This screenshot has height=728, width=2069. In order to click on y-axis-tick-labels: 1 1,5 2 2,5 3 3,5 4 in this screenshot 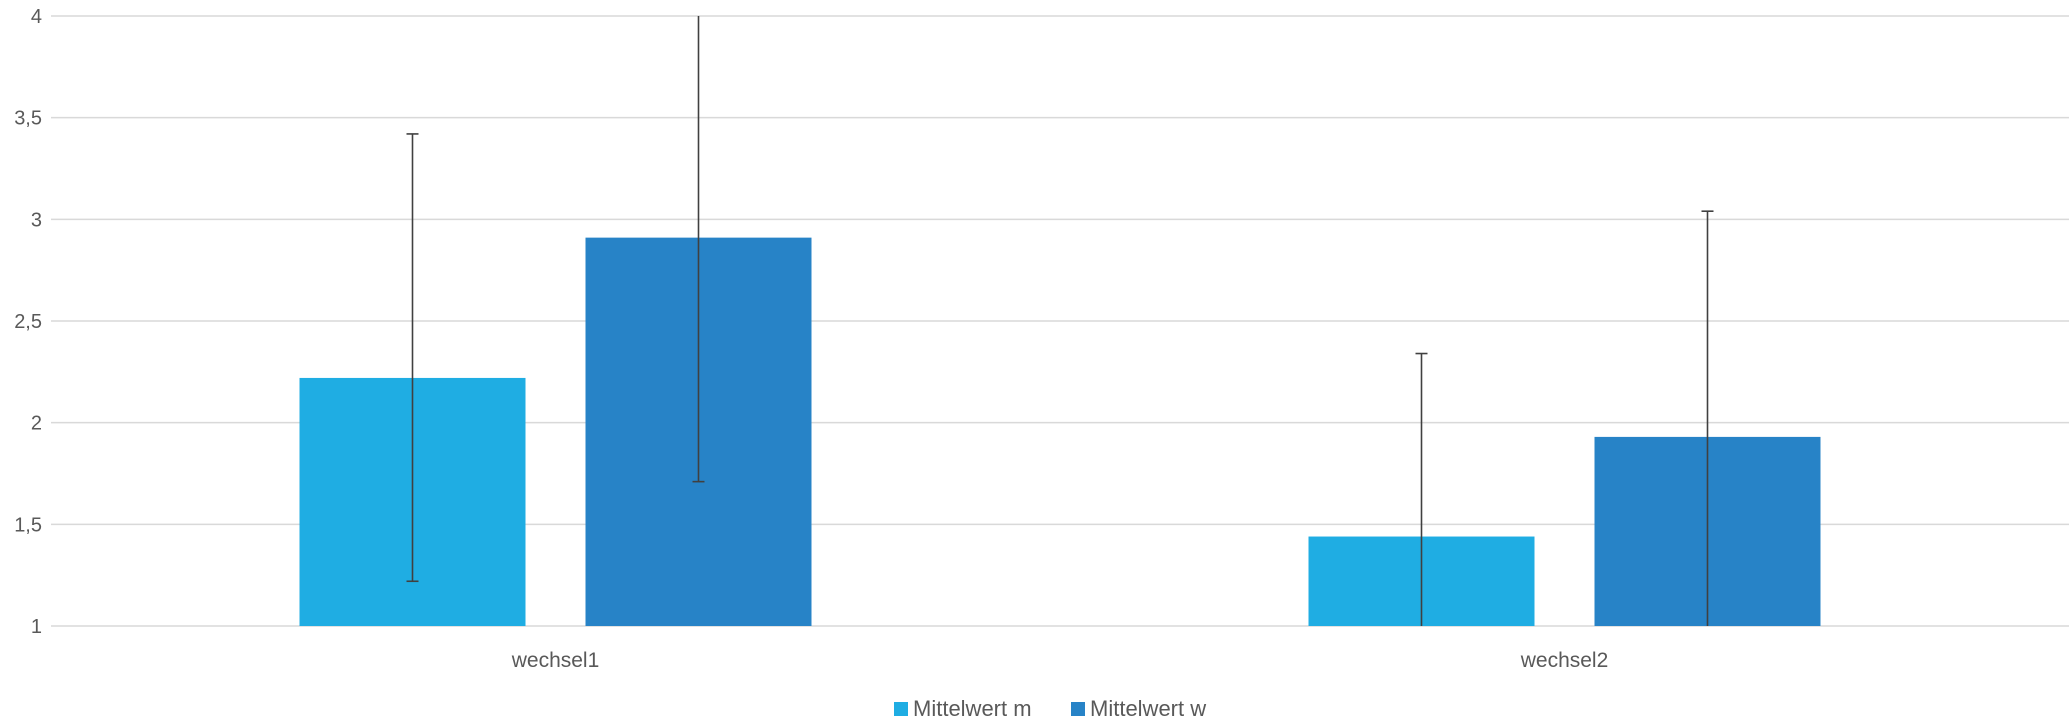, I will do `click(28, 322)`.